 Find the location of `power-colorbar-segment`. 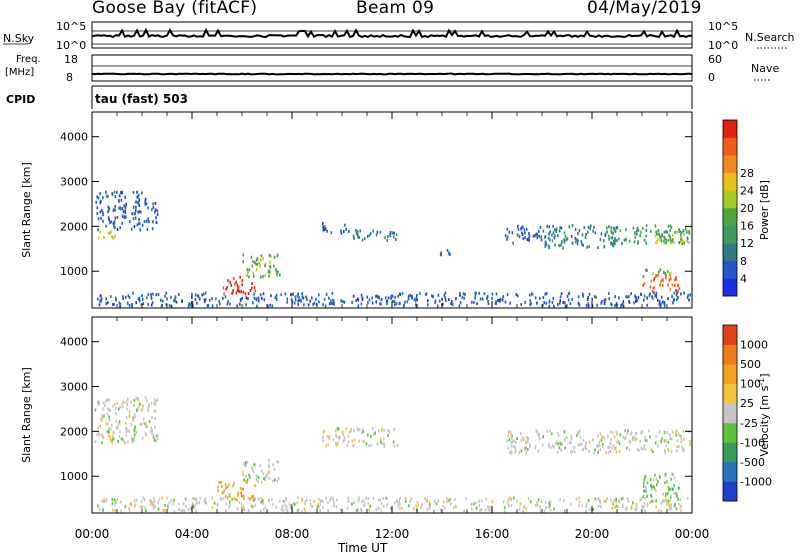

power-colorbar-segment is located at coordinates (730, 269).